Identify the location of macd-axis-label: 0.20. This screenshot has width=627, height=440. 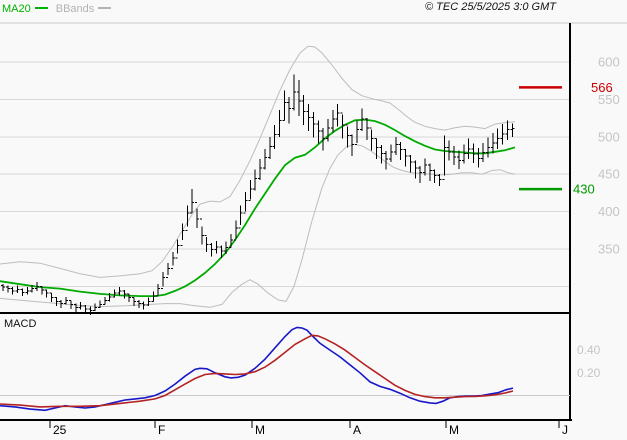
(589, 373).